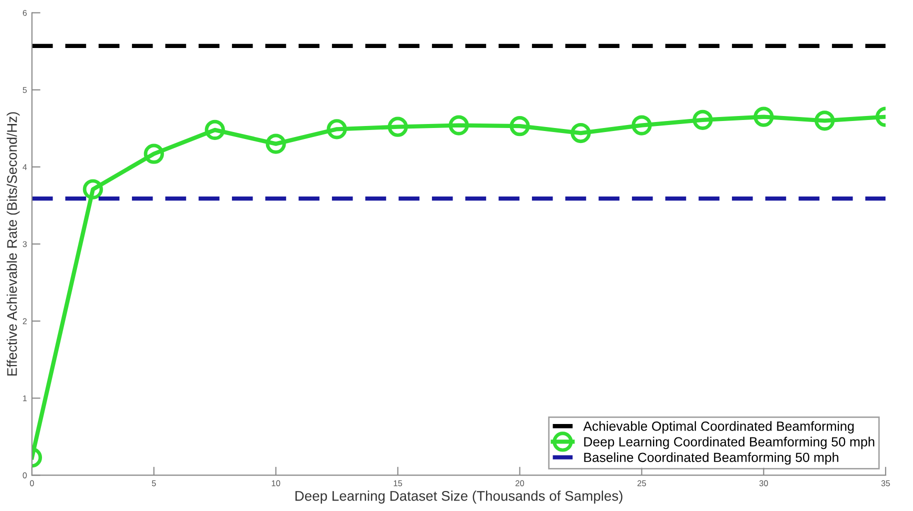 The height and width of the screenshot is (511, 913). Describe the element at coordinates (24, 13) in the screenshot. I see `y-tick-label: 6` at that location.